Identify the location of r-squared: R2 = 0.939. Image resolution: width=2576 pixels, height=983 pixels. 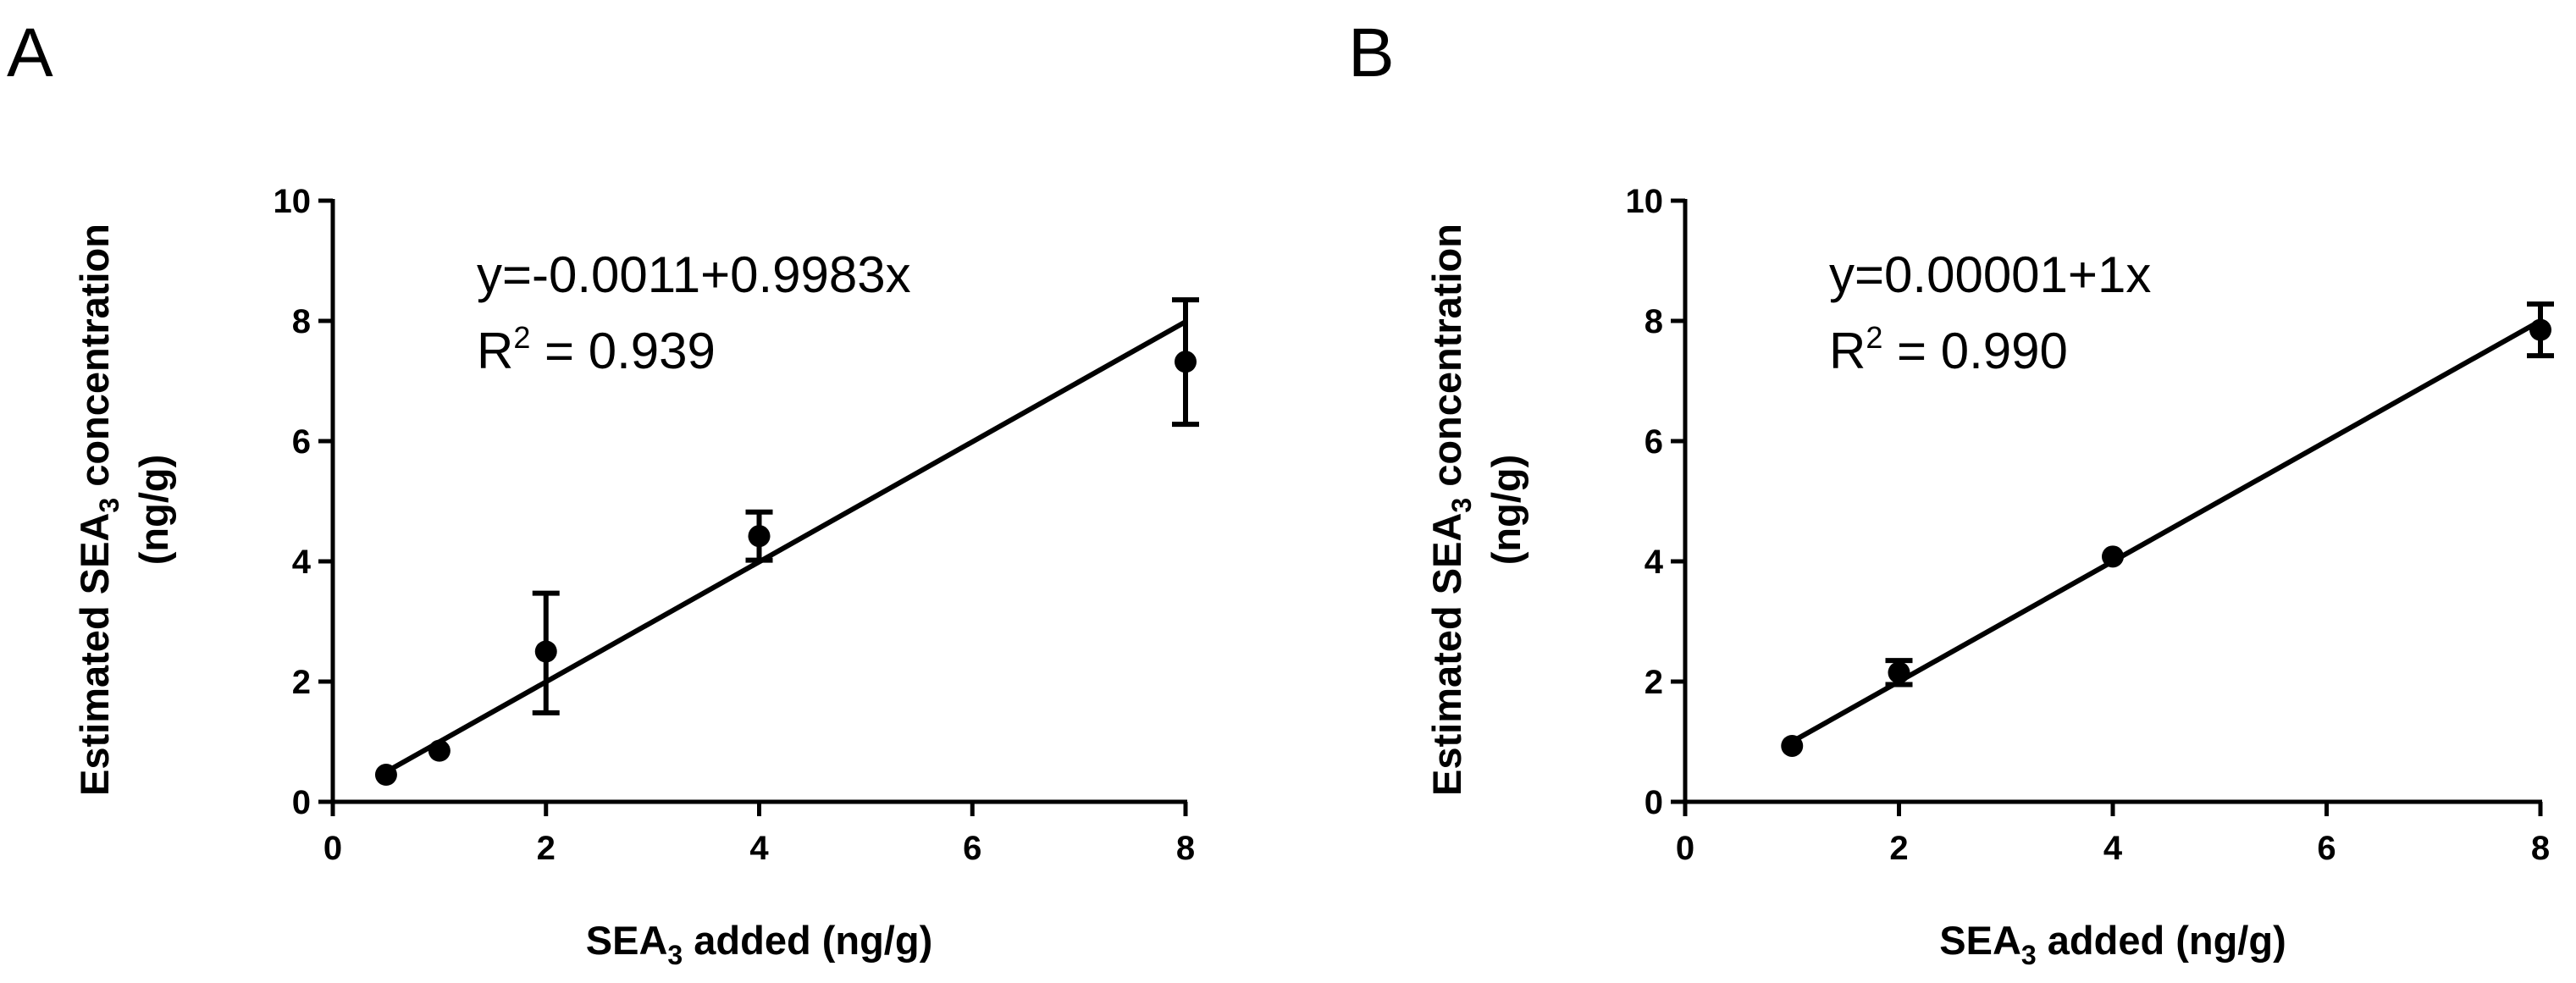
(596, 349).